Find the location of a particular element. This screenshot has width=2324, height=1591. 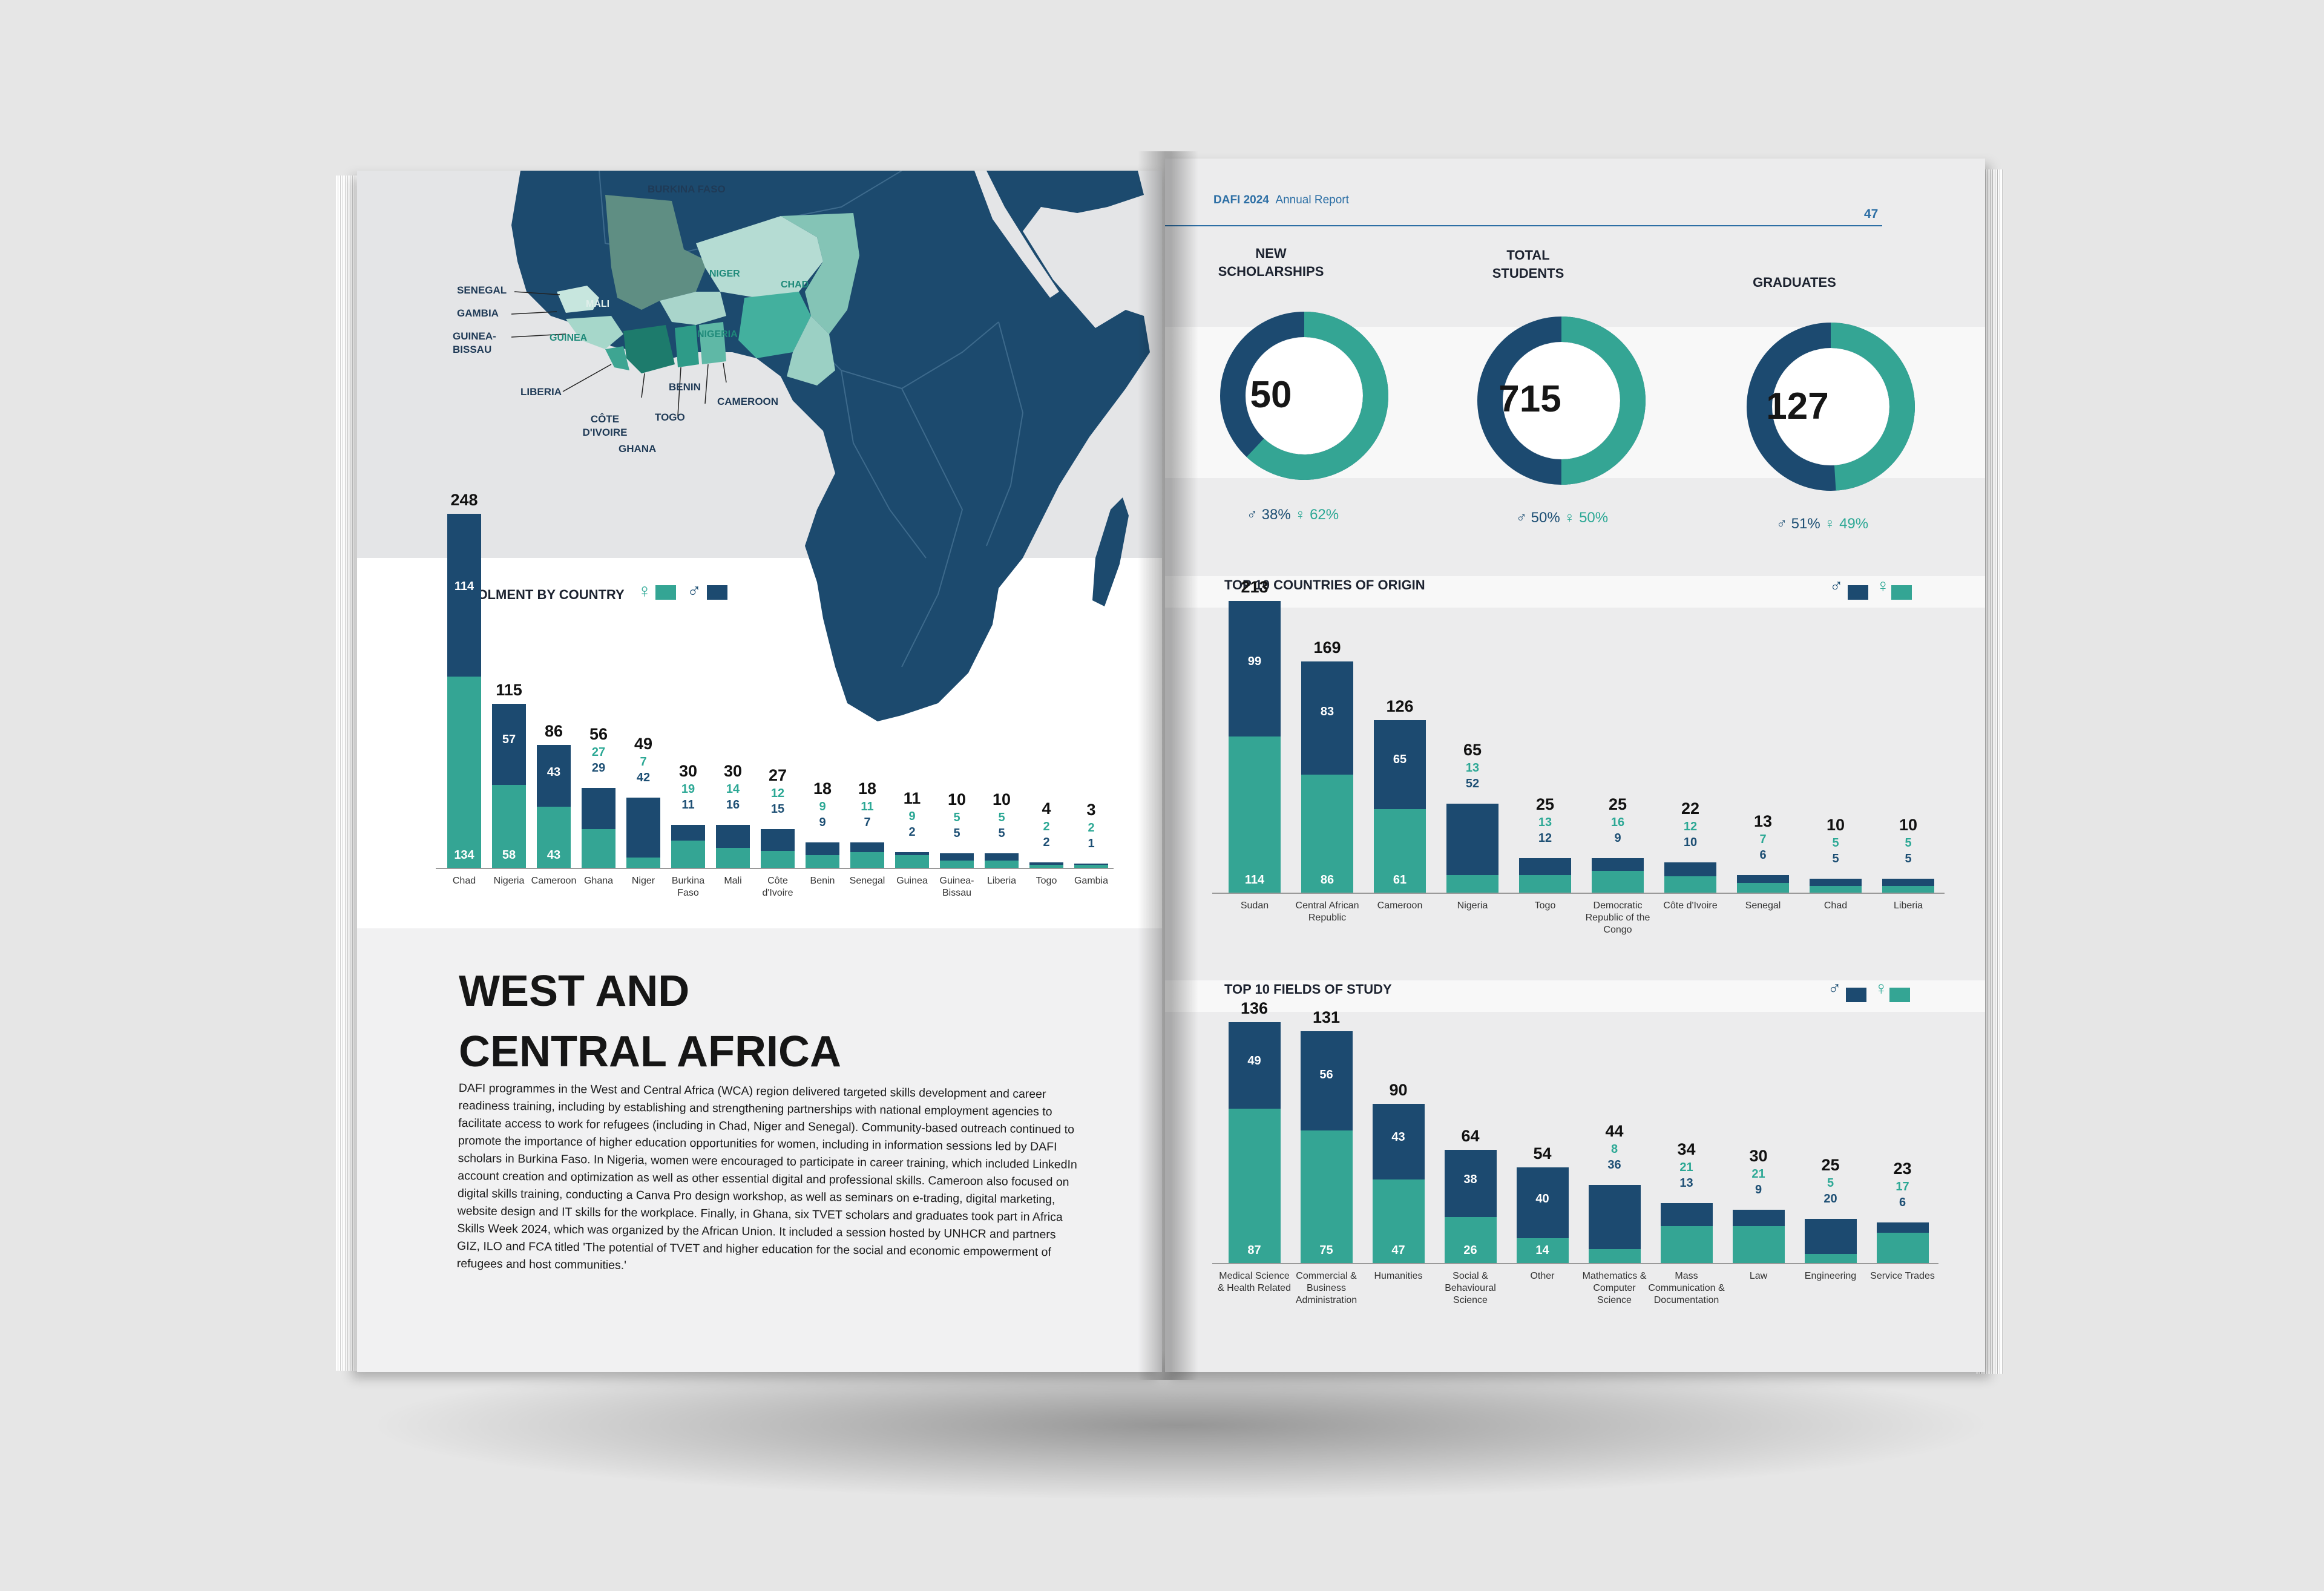

guinea is located at coordinates (594, 332).